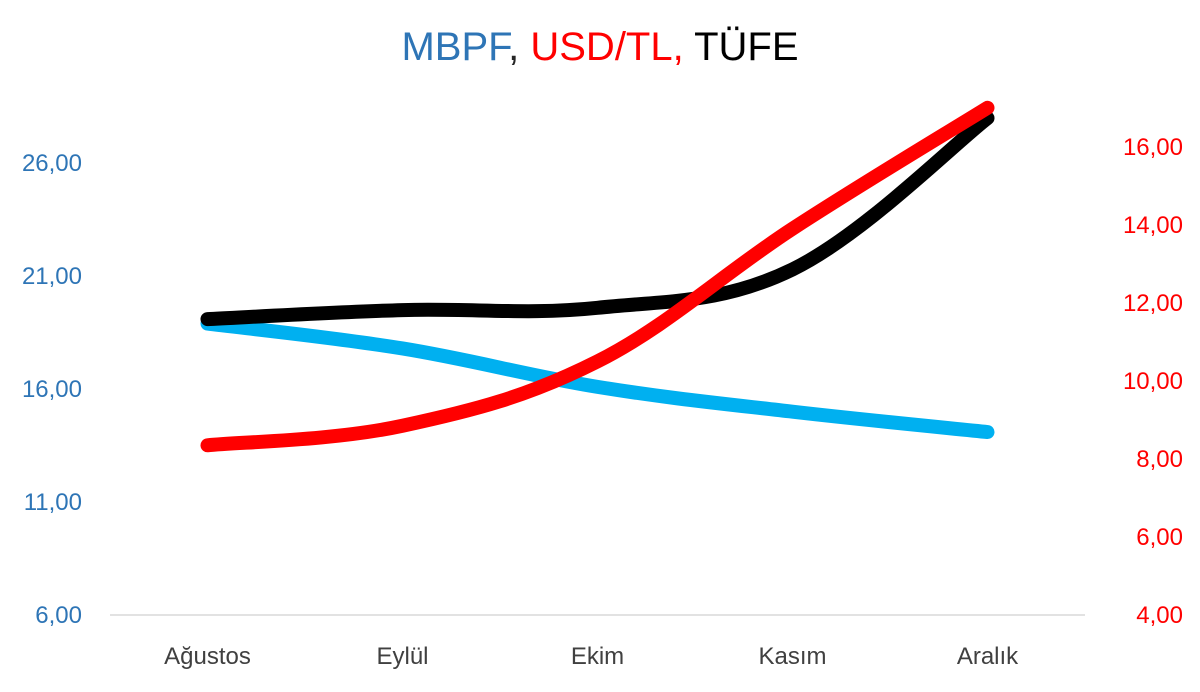  Describe the element at coordinates (746, 47) in the screenshot. I see `chart-title-part: TÜFE` at that location.